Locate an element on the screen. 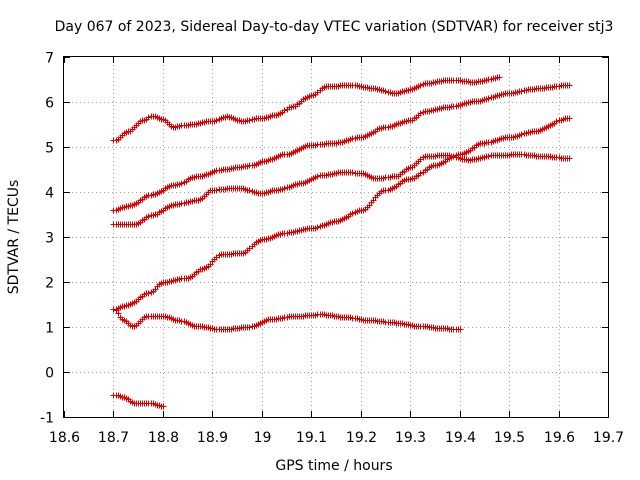 The image size is (640, 480). y-tick-label: 1 is located at coordinates (49, 329).